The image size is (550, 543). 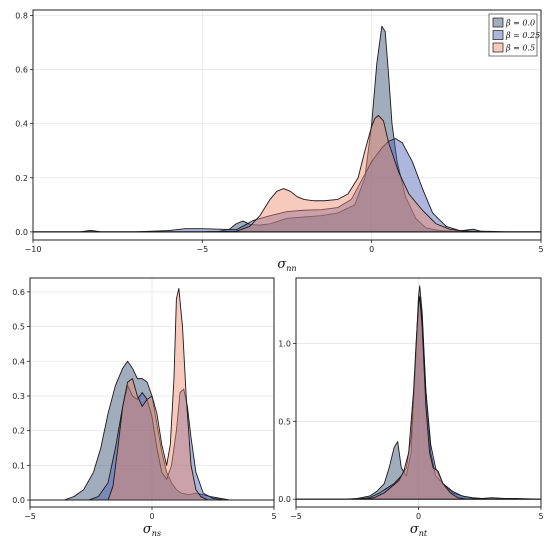 I want to click on x-axis-label: σns, so click(x=152, y=530).